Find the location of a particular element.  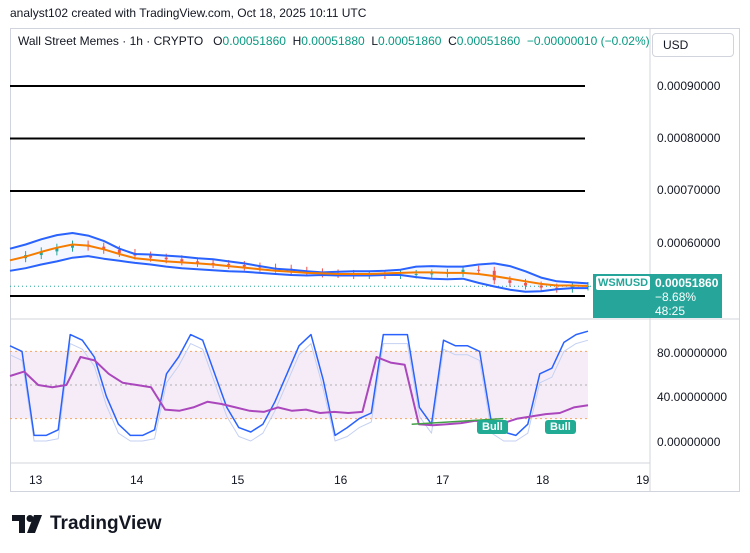

price-tick-label: 0.00060000 is located at coordinates (689, 243).